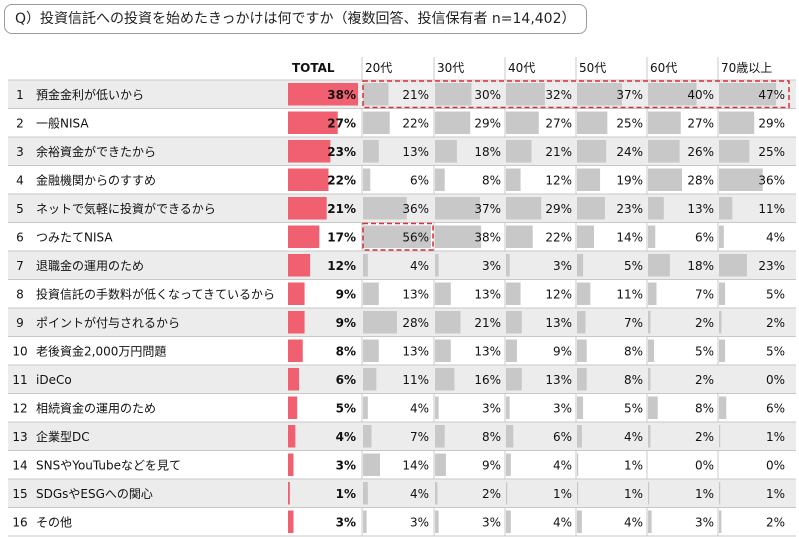  What do you see at coordinates (415, 465) in the screenshot?
I see `age-value-label: 14%` at bounding box center [415, 465].